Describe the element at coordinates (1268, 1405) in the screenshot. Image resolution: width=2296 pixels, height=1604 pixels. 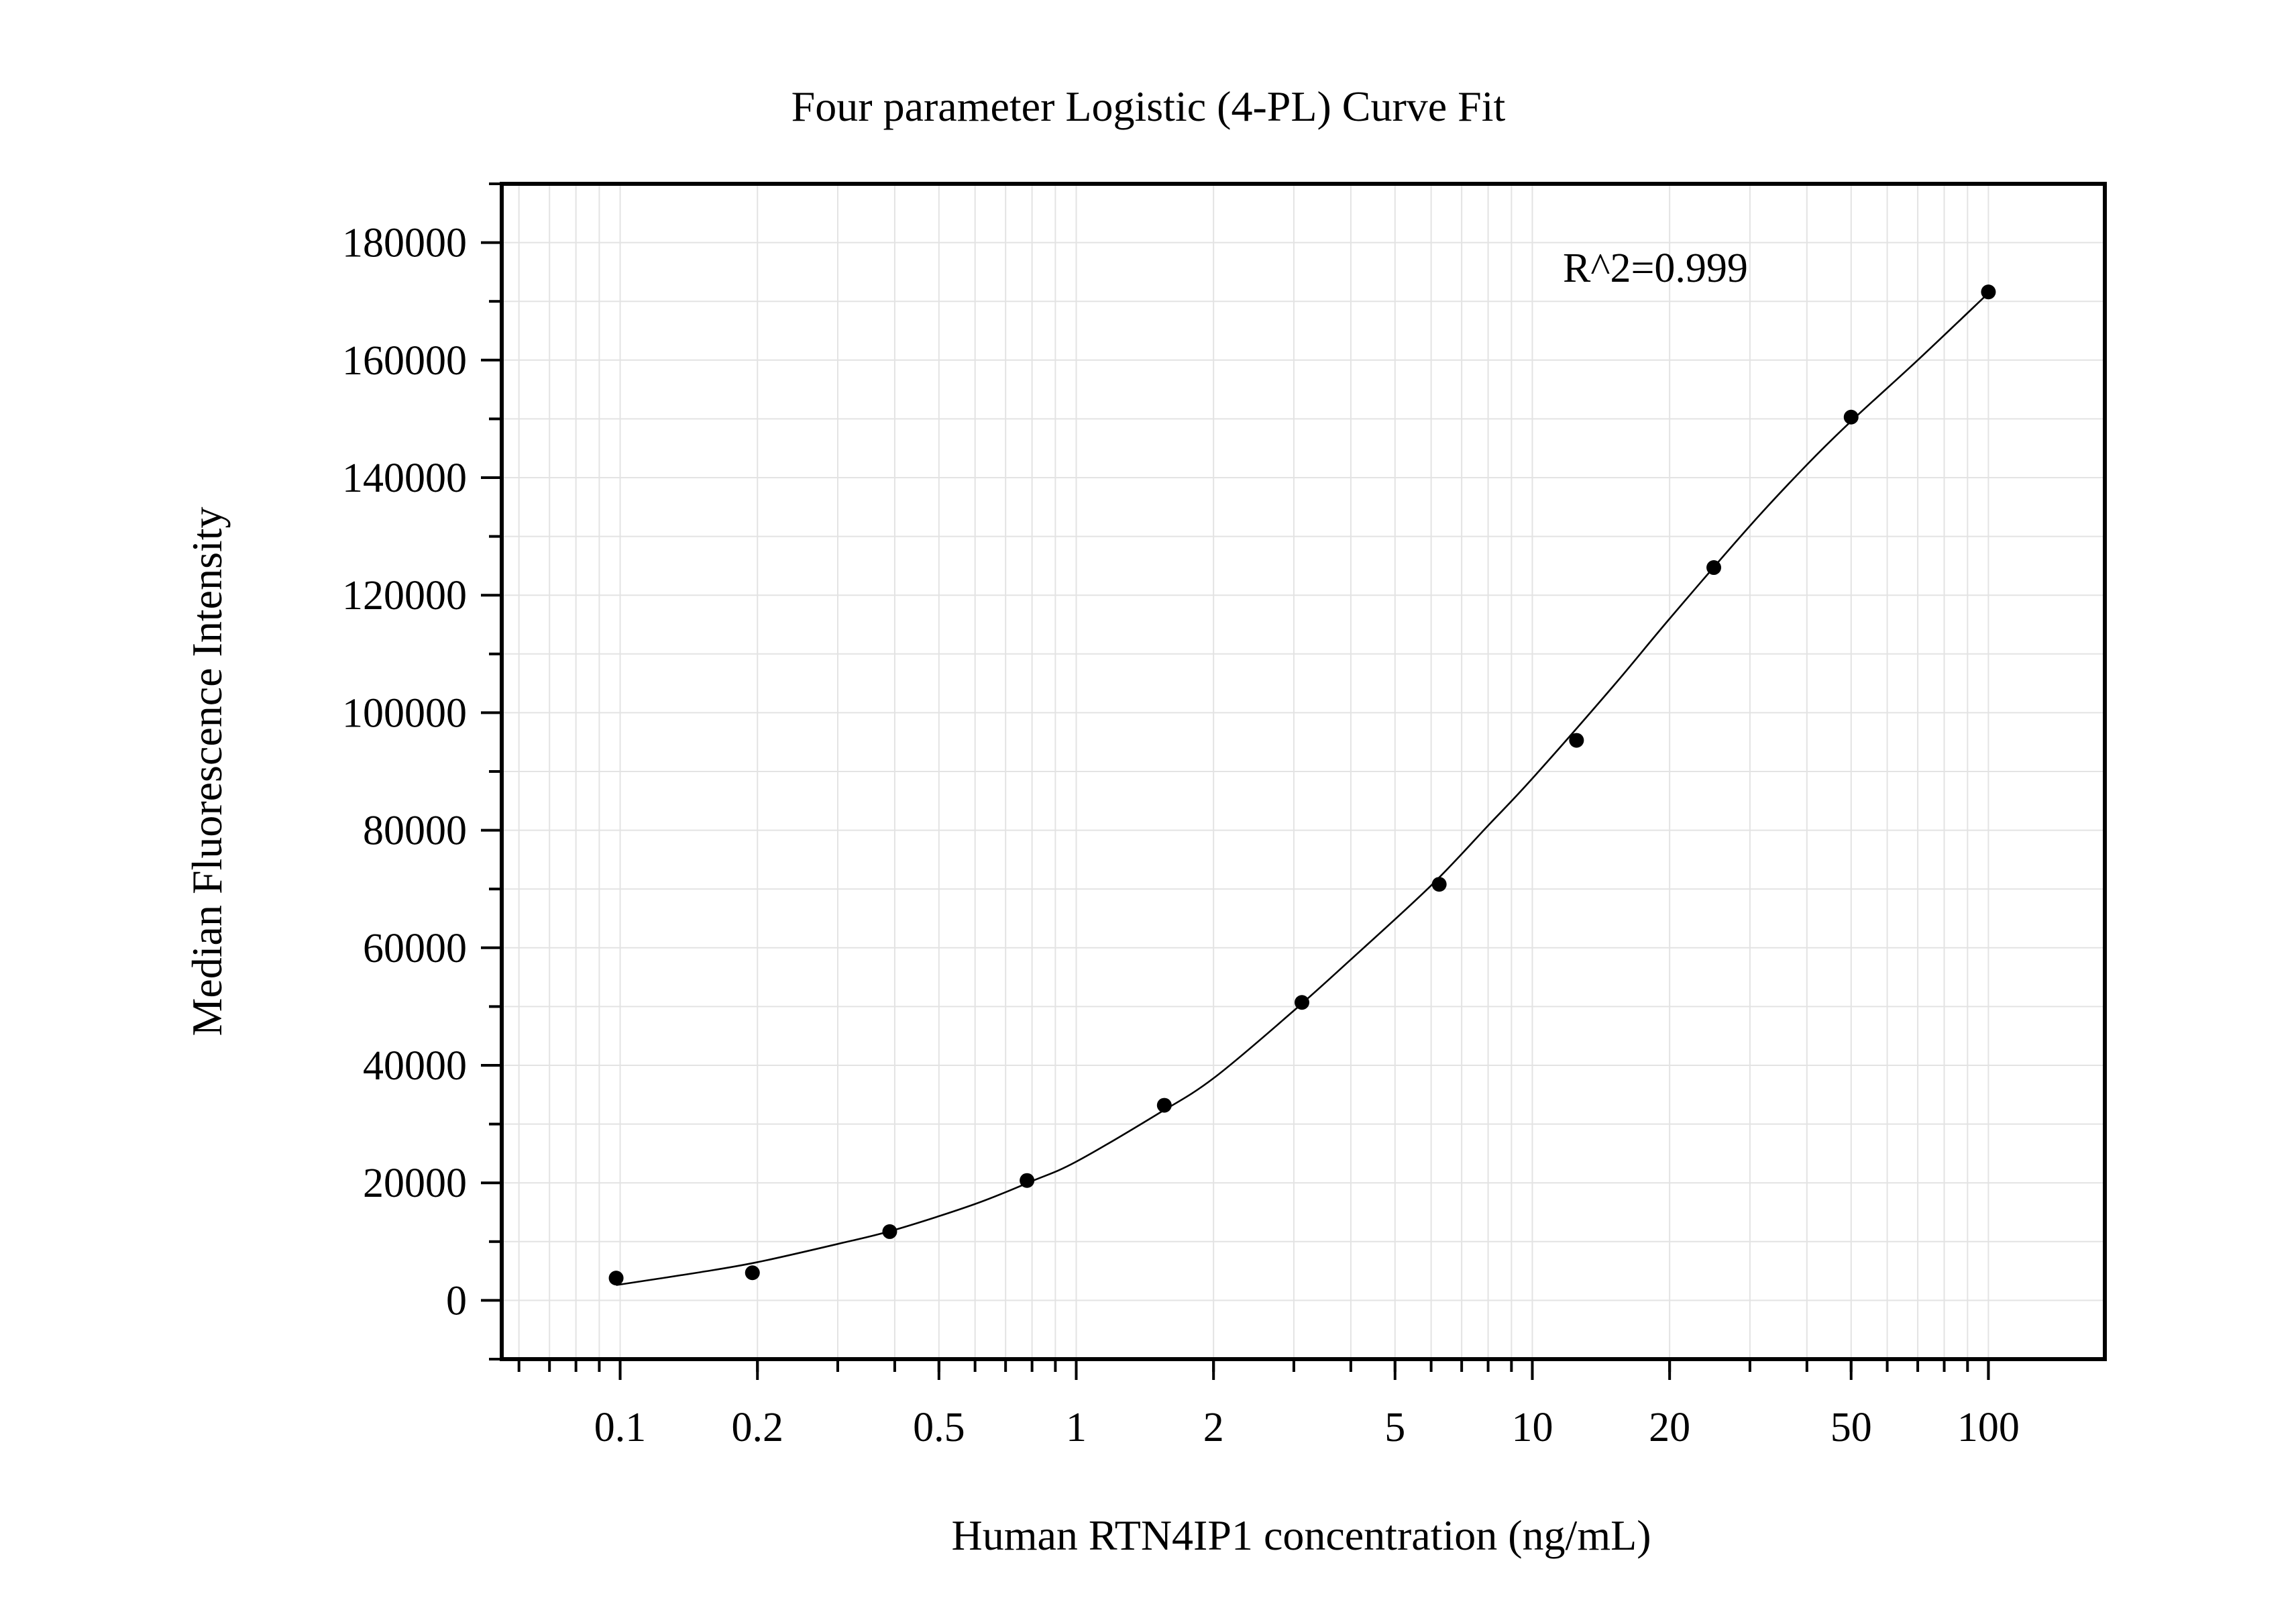
I see `x-axis-ticks: 0.1 0.2 0.5 1 2 5 10 20 50 100` at that location.